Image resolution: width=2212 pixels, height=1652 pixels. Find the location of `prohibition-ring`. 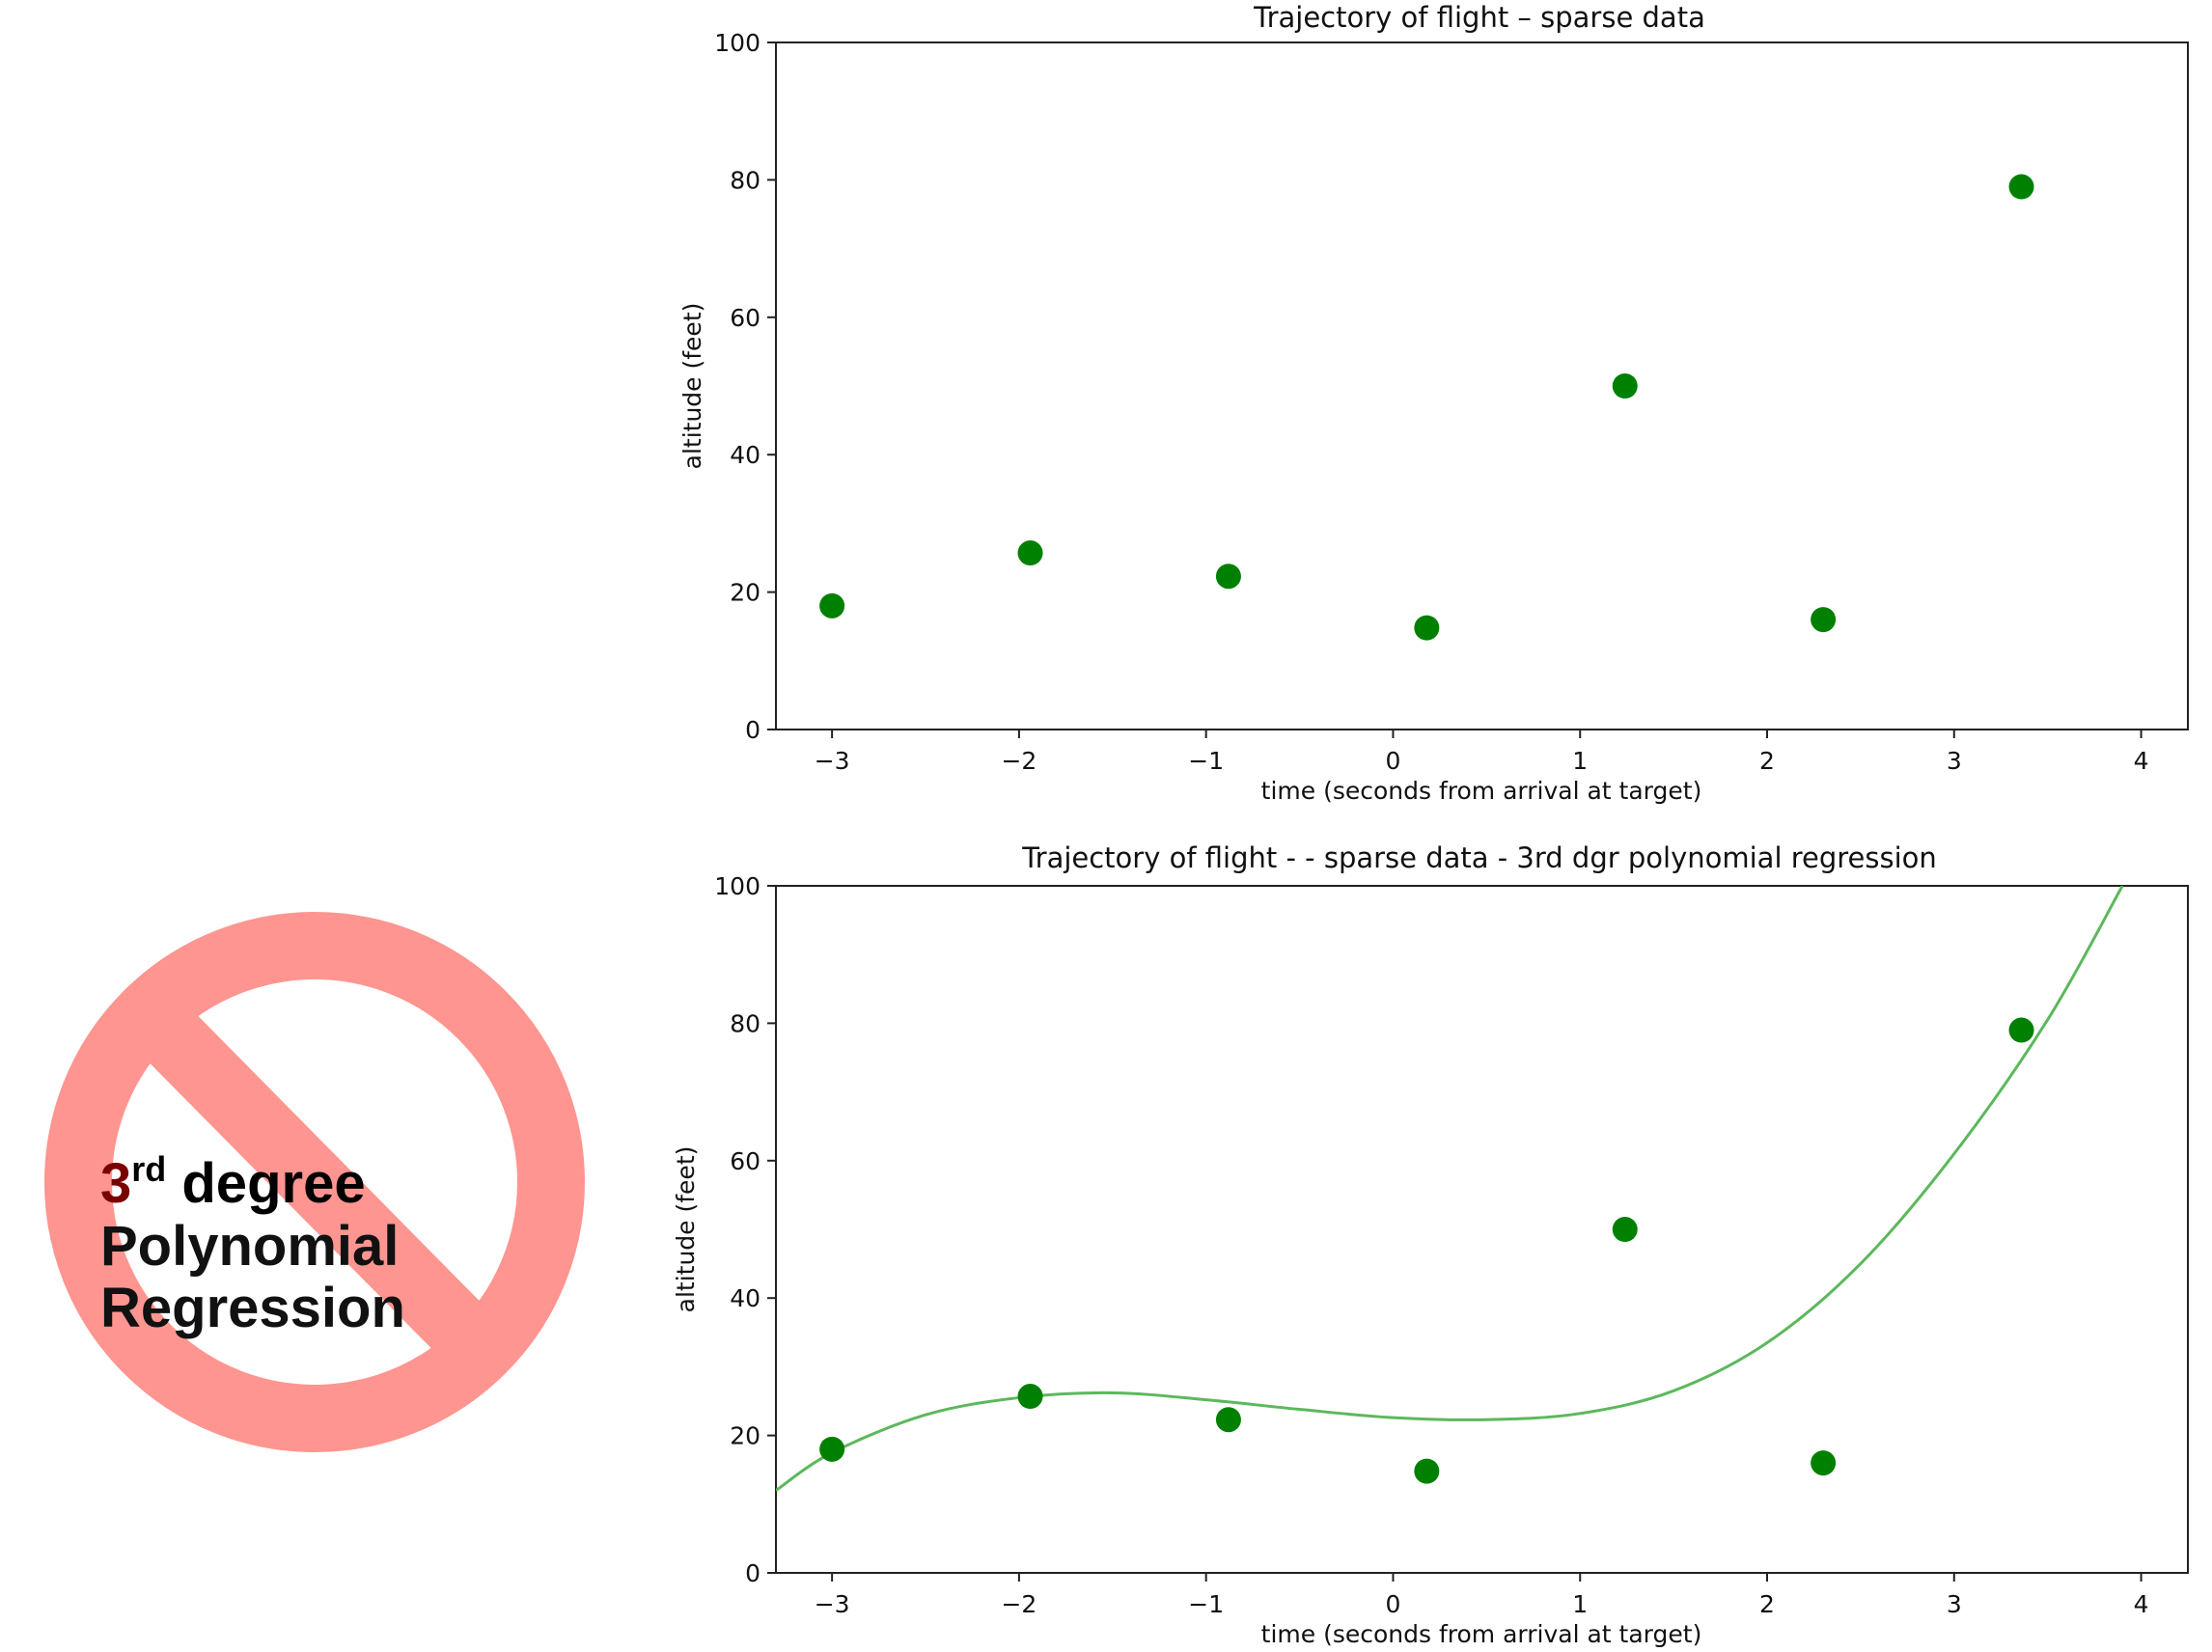

prohibition-ring is located at coordinates (314, 1182).